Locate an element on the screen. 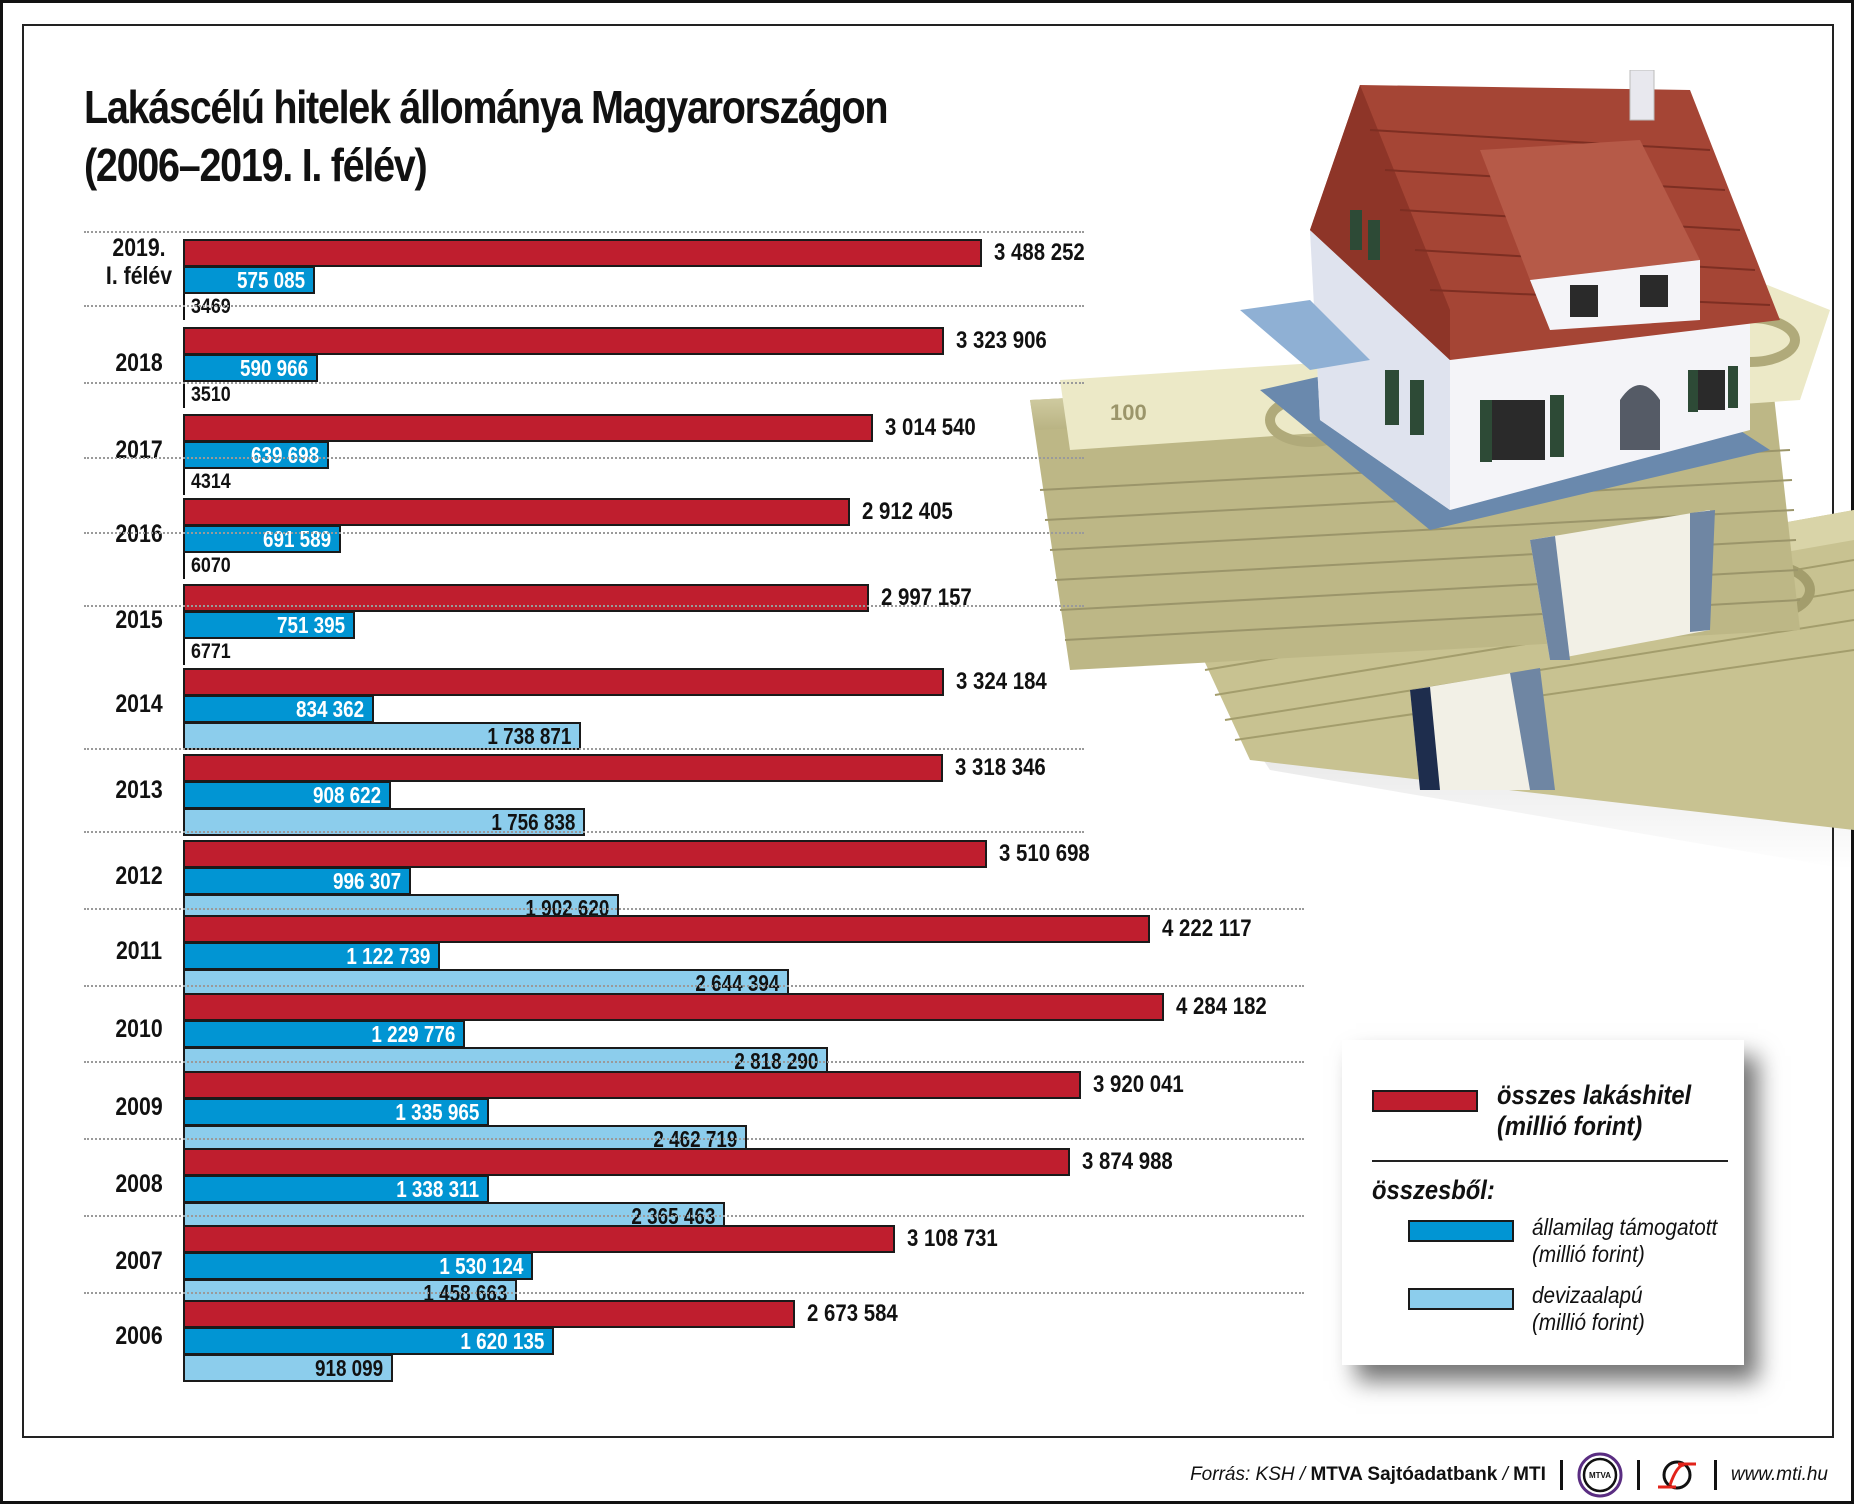 Image resolution: width=1854 pixels, height=1504 pixels. bar-state: 834 362 is located at coordinates (278, 709).